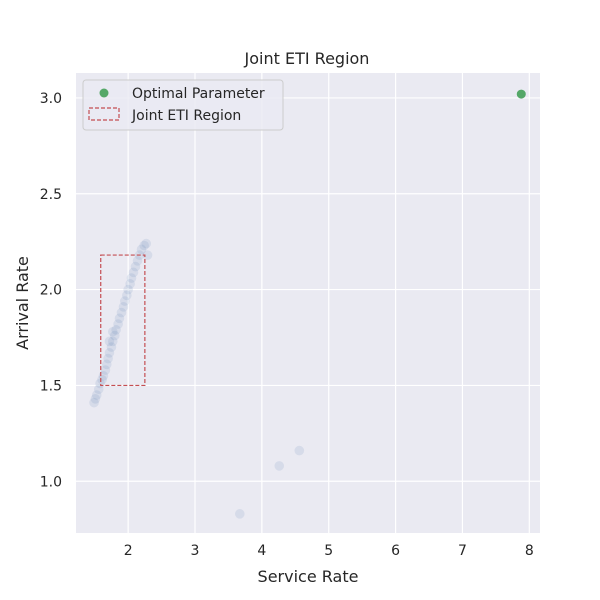  Describe the element at coordinates (104, 93) in the screenshot. I see `legend-optimal-marker` at that location.